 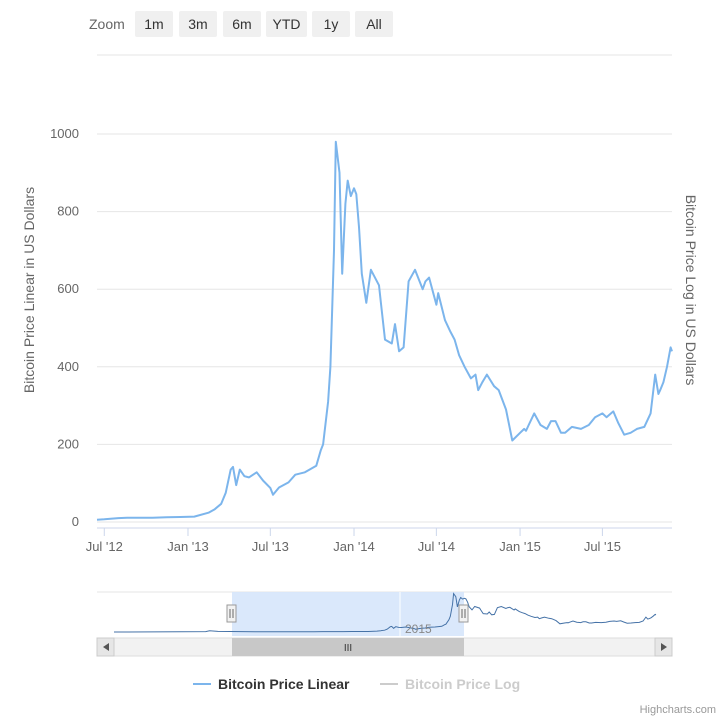 What do you see at coordinates (64, 133) in the screenshot?
I see `y-tick-label: 1000` at bounding box center [64, 133].